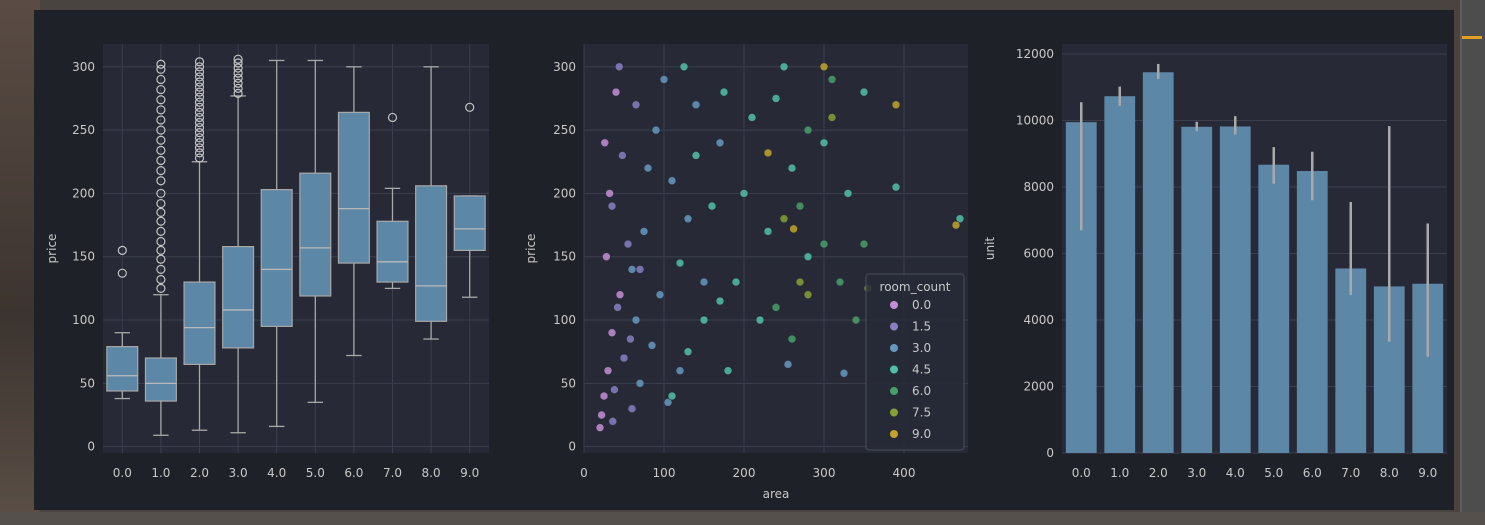 This screenshot has height=525, width=1485. Describe the element at coordinates (238, 473) in the screenshot. I see `x-tick-label: 3.0` at that location.